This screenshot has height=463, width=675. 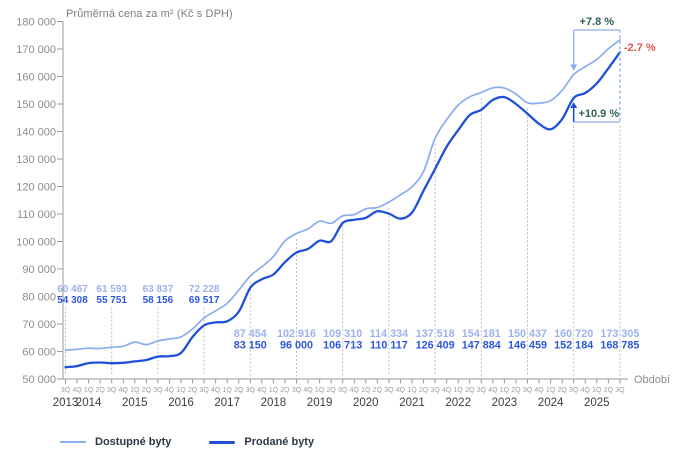 I want to click on svg-text: 87 454, so click(x=250, y=334).